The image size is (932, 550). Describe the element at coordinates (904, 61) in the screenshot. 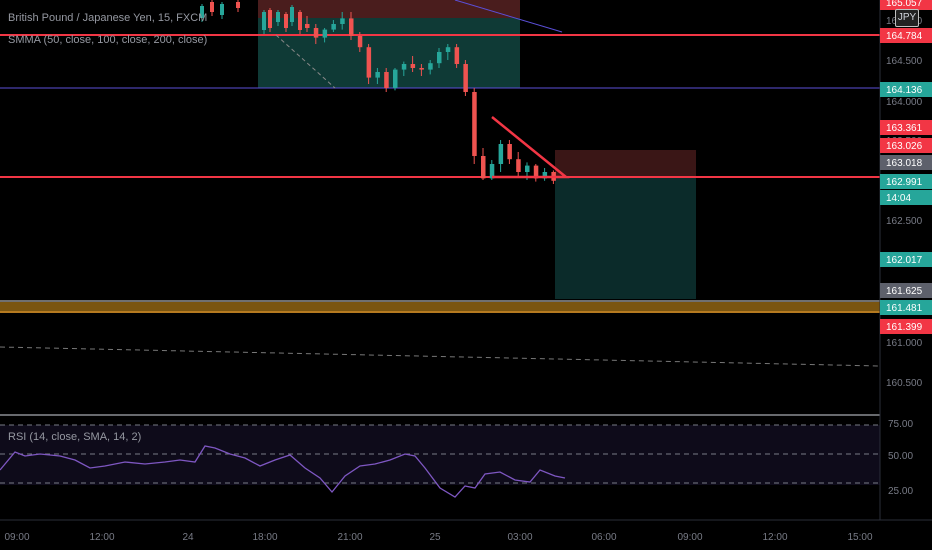

I see `price-tick-label: 164.500` at that location.